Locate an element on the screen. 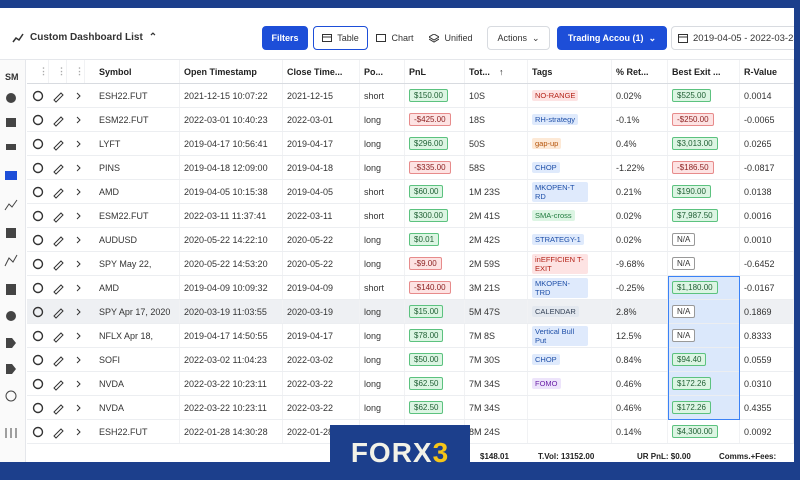  tag: inEFFICIEN T-EXIT is located at coordinates (560, 263).